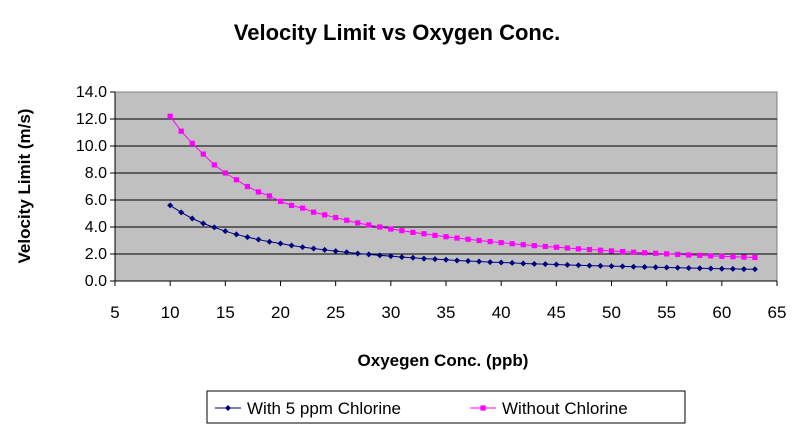  What do you see at coordinates (565, 408) in the screenshot?
I see `legend-label-2: Without Chlorine` at bounding box center [565, 408].